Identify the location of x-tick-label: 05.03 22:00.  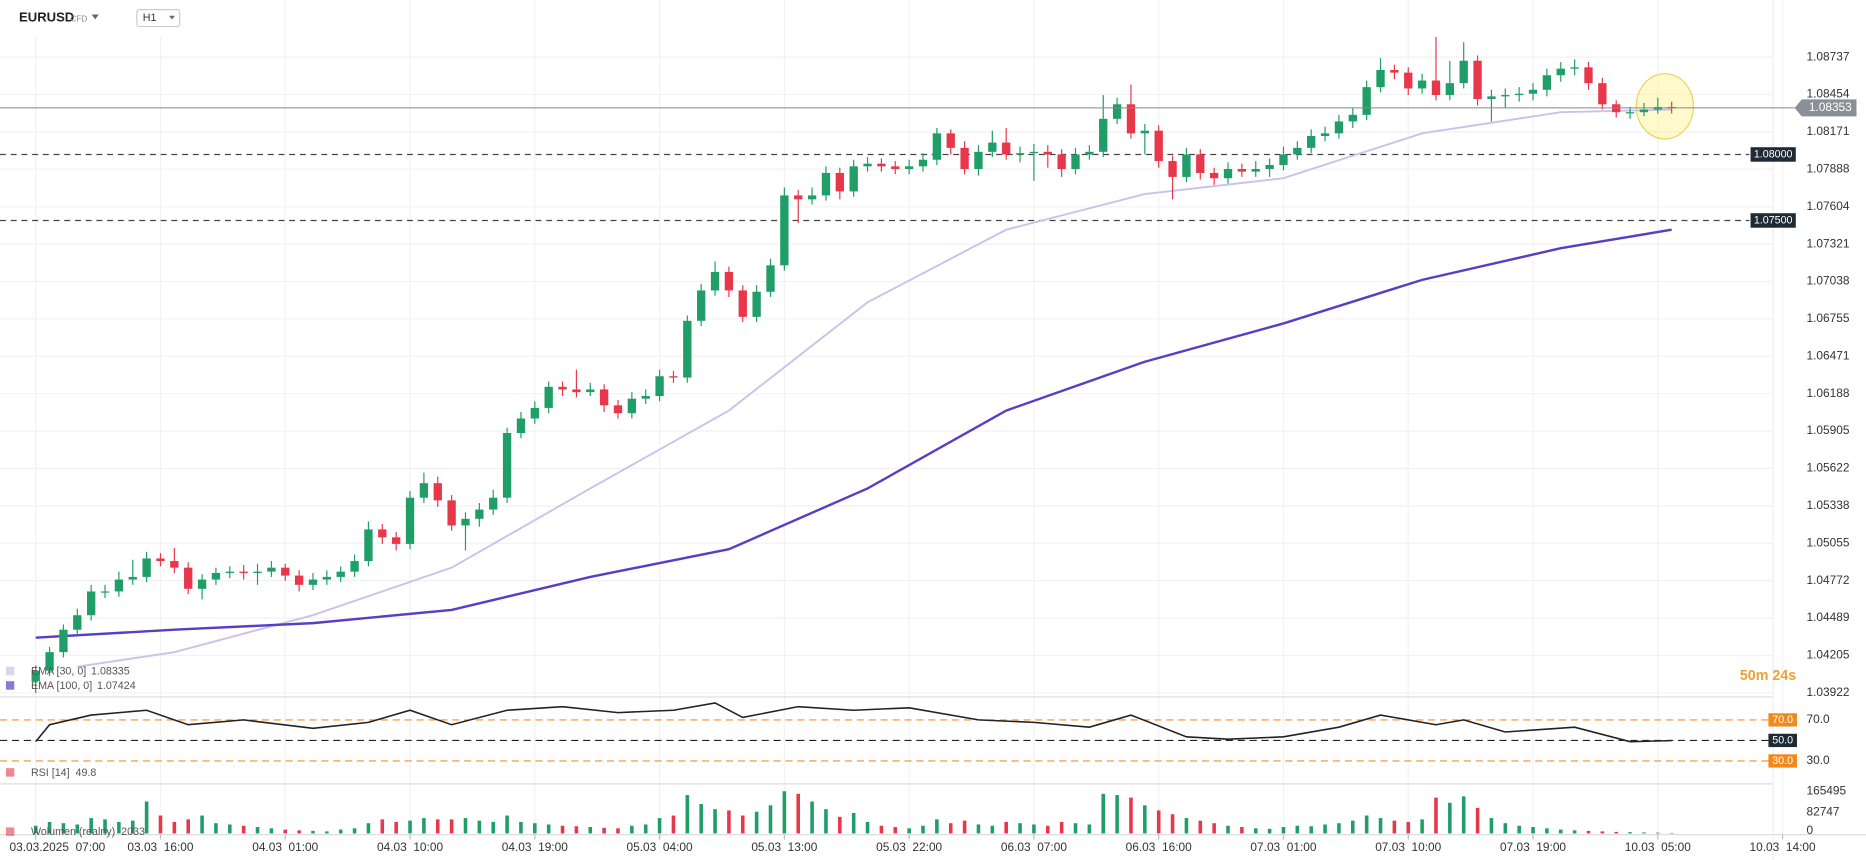
(909, 847).